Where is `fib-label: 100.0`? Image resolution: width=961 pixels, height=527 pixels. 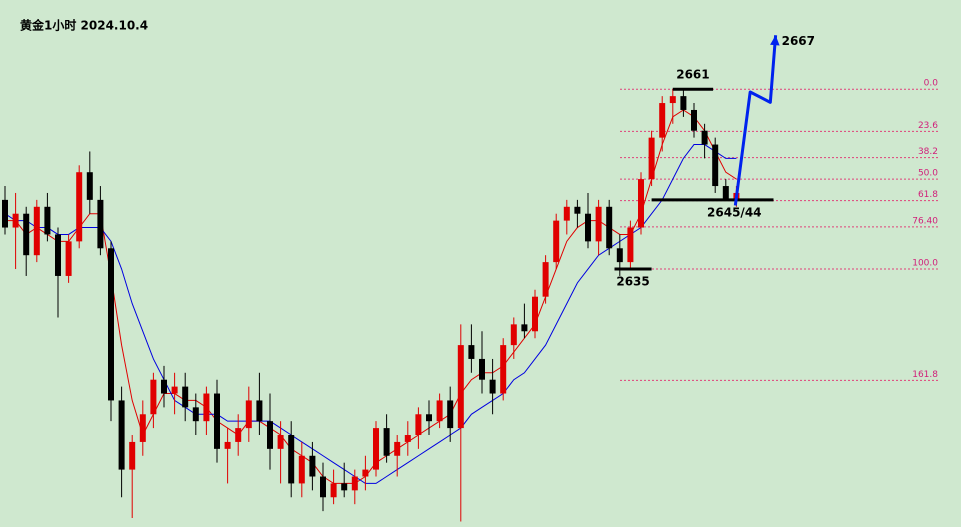
fib-label: 100.0 is located at coordinates (925, 264).